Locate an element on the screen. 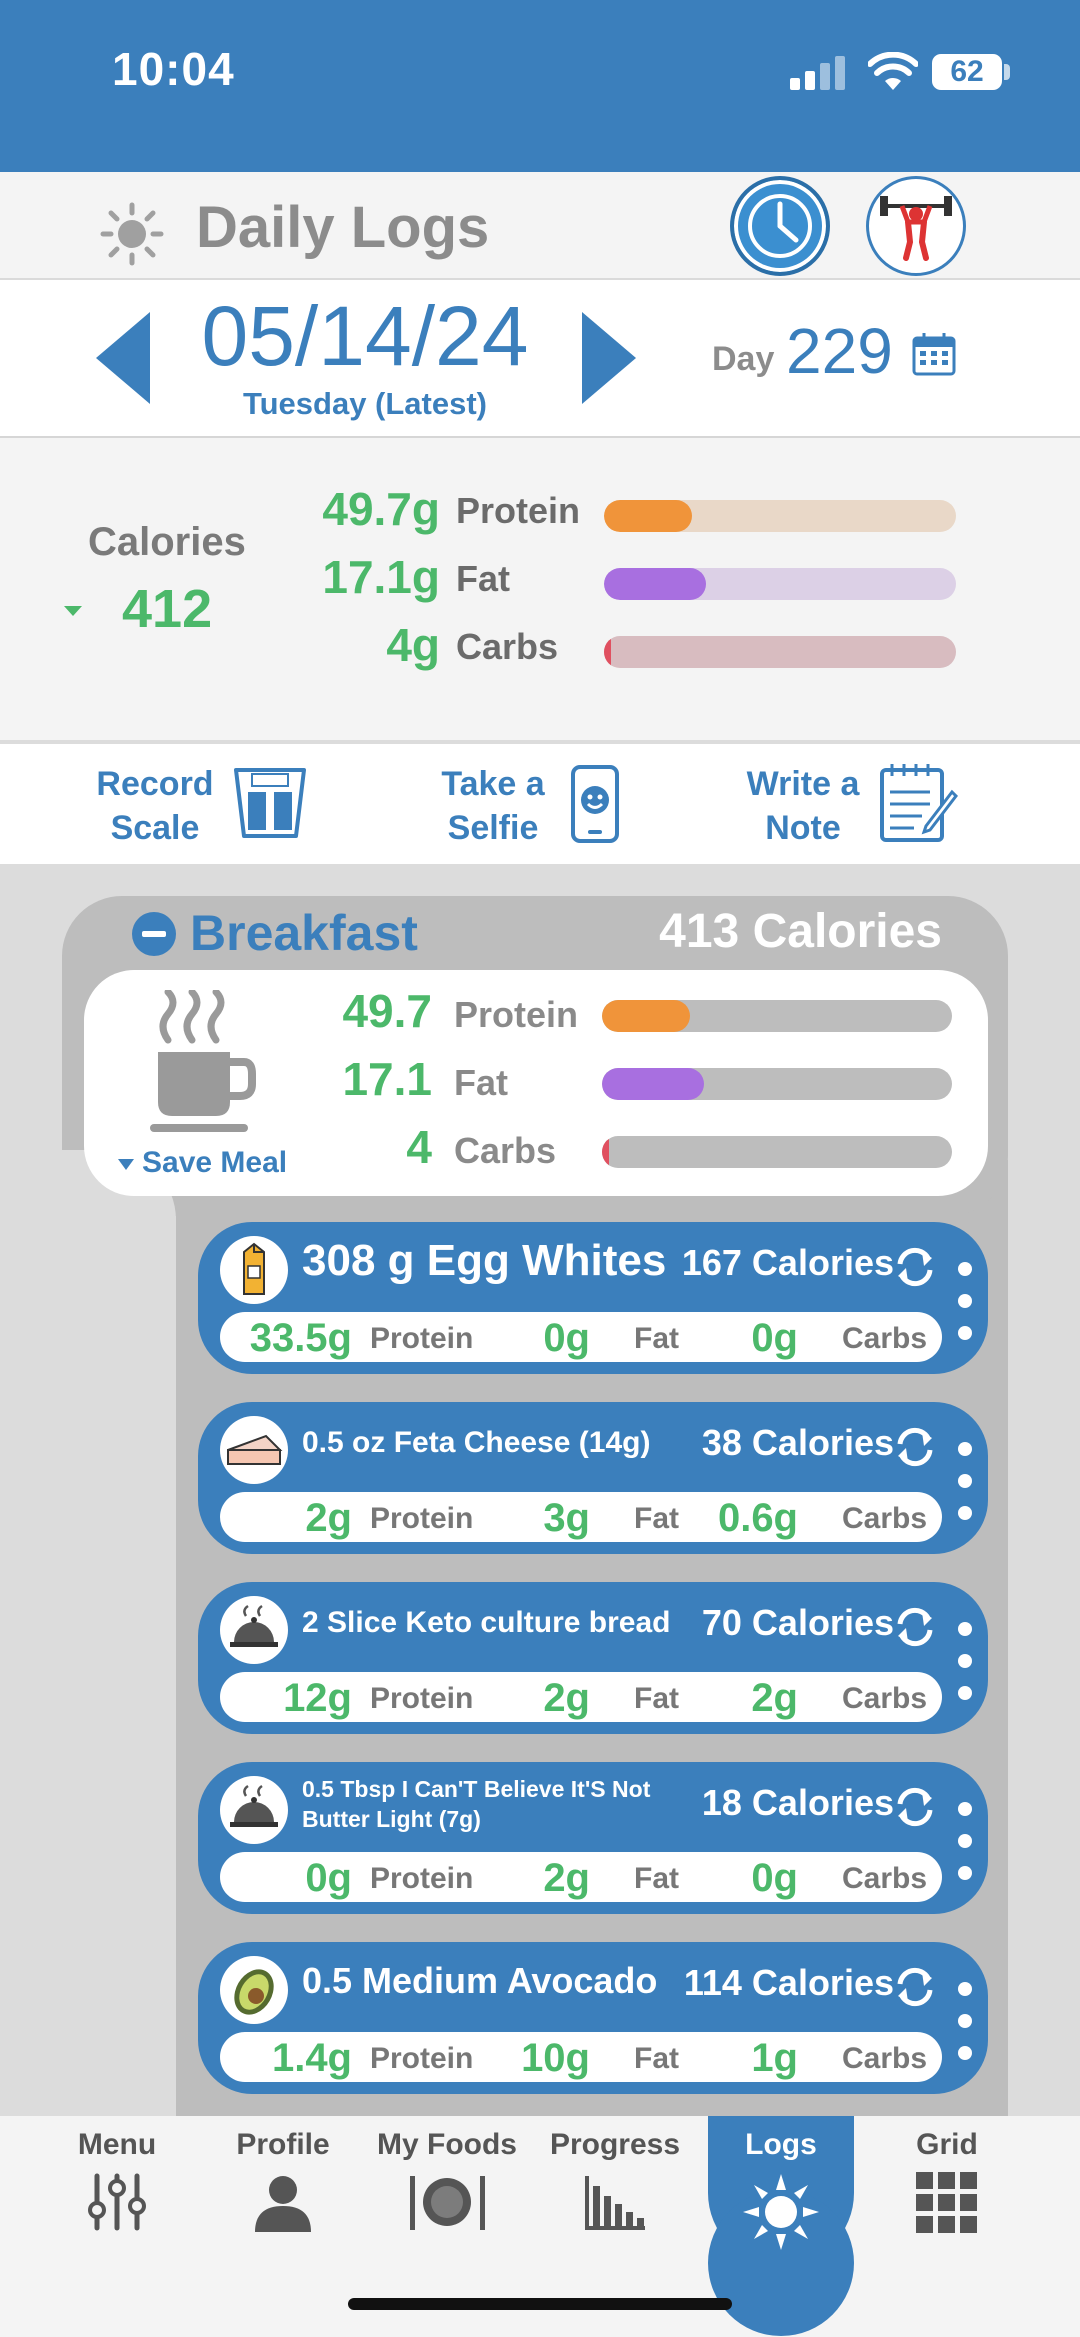 Image resolution: width=1080 pixels, height=2337 pixels. take-selfie-button: Take a Selfie is located at coordinates (493, 806).